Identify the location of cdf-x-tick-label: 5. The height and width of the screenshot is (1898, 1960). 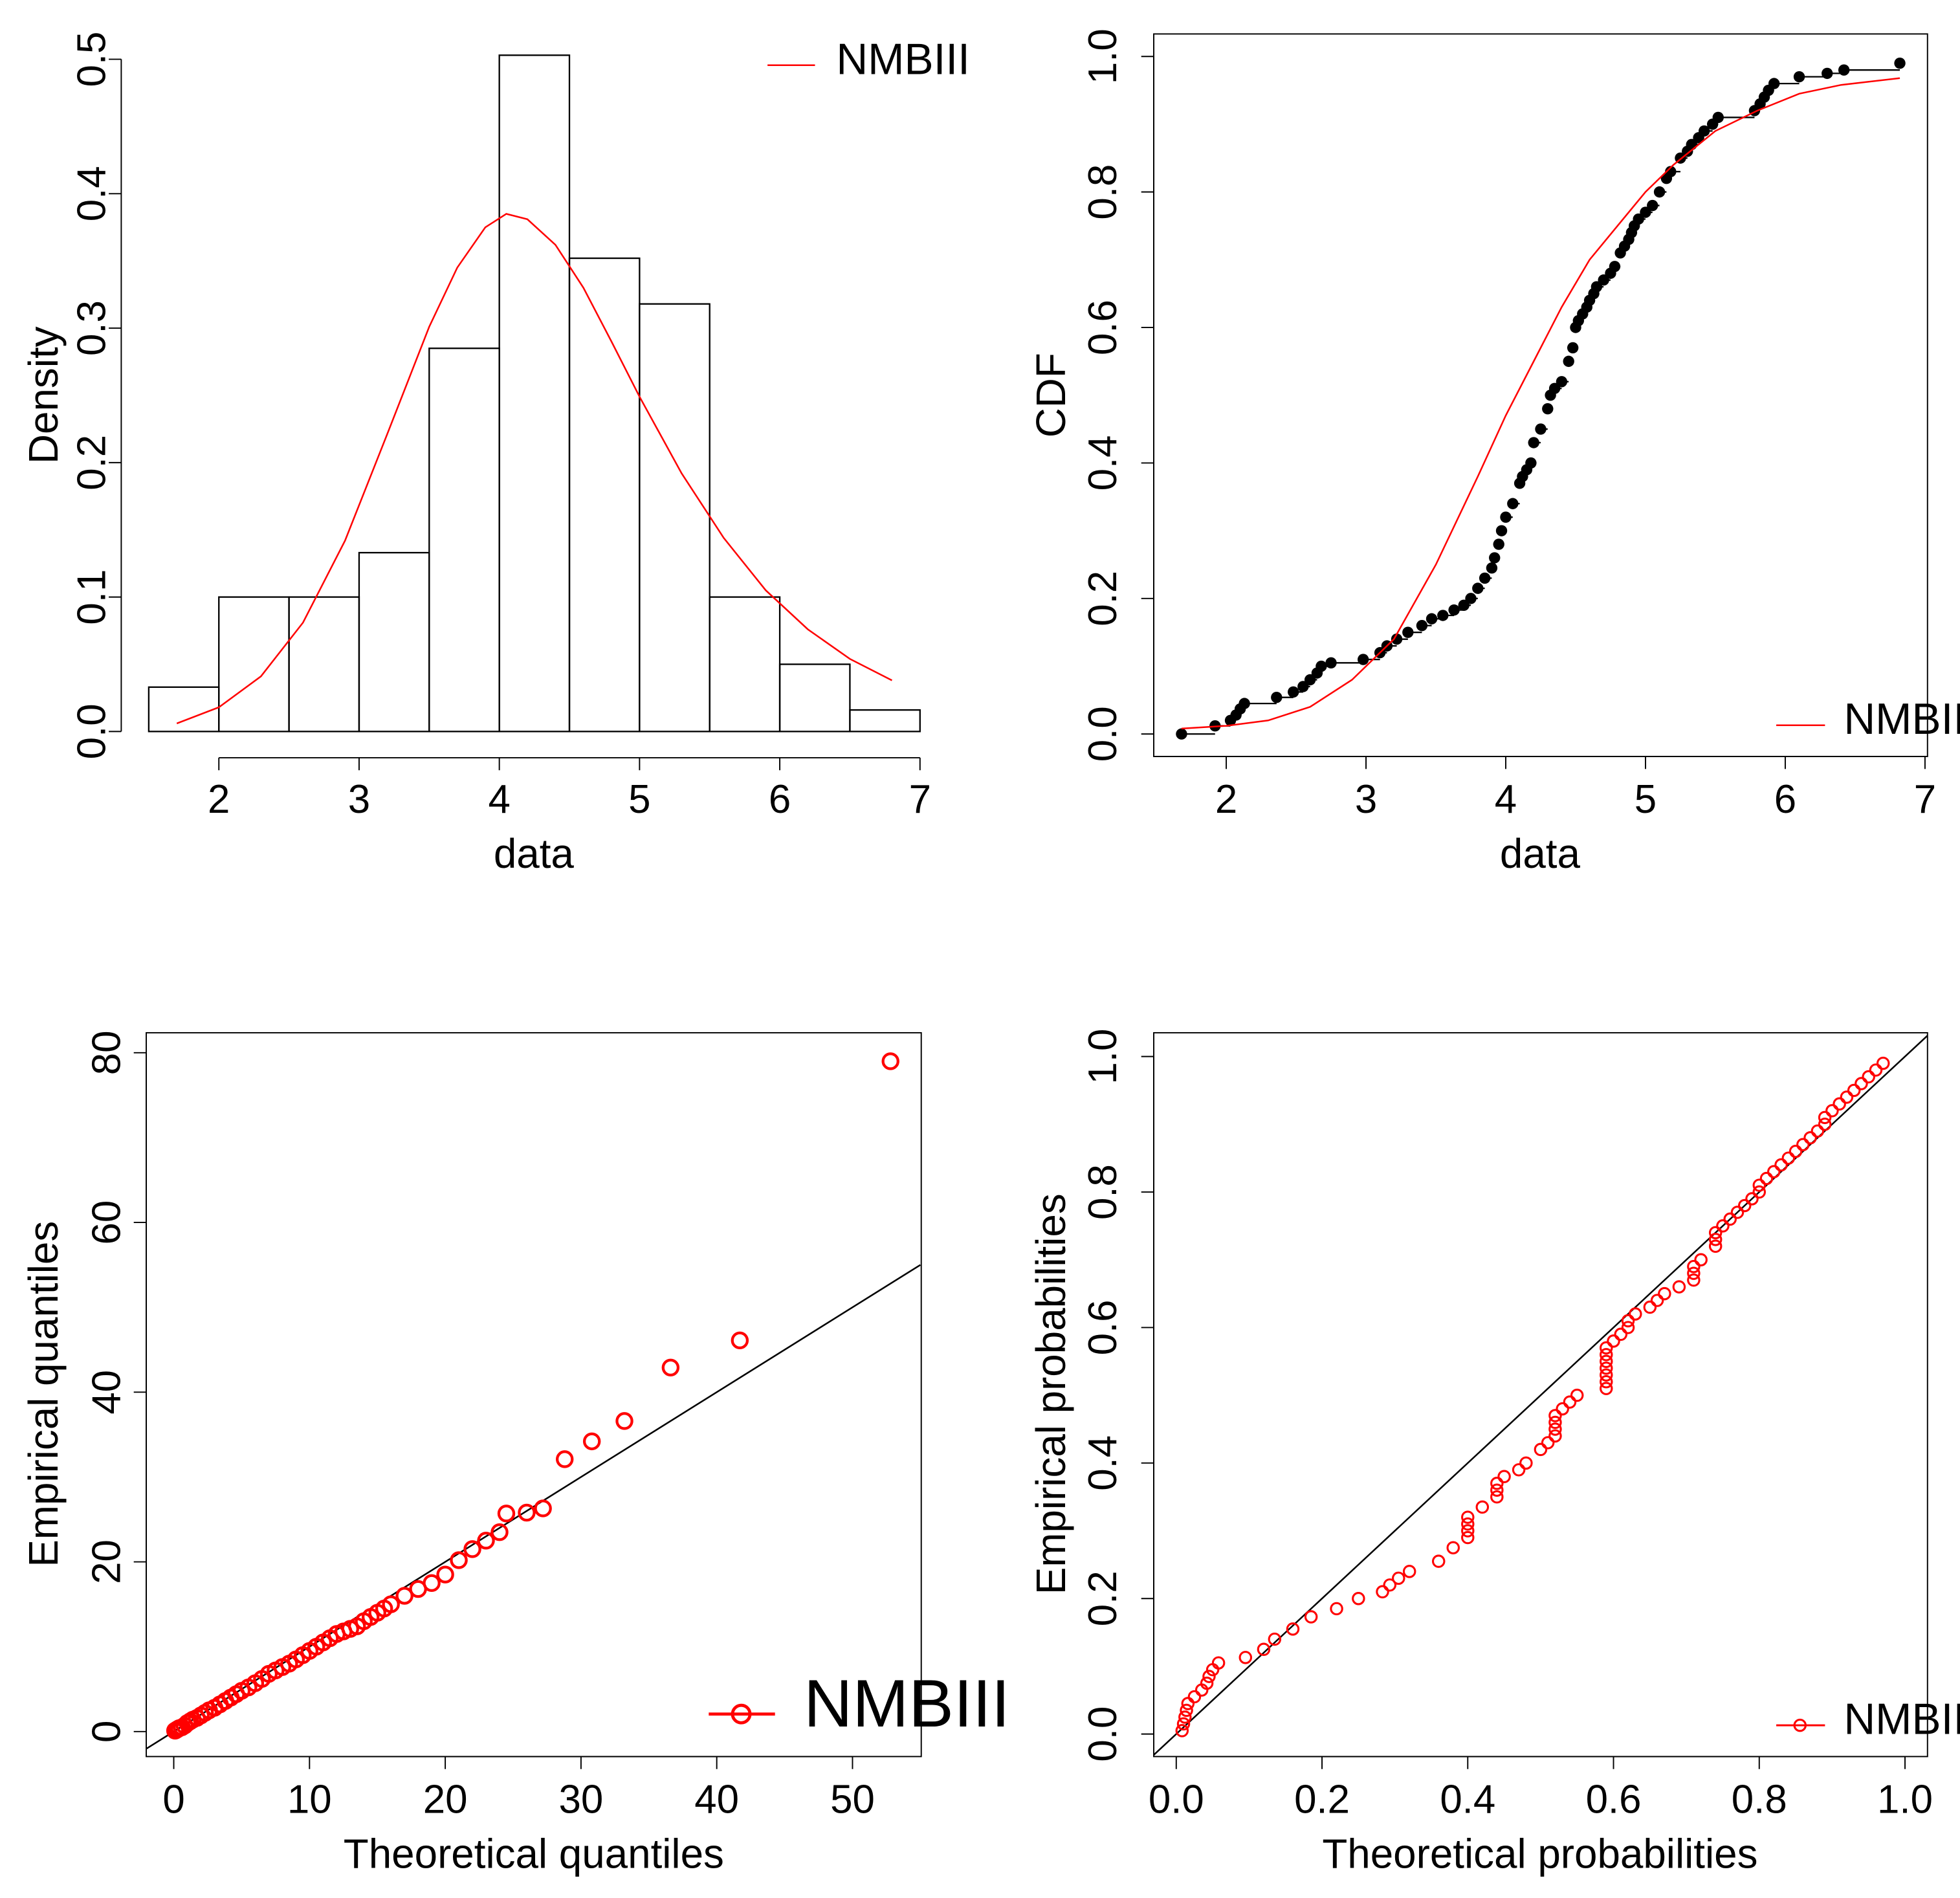
(1646, 799).